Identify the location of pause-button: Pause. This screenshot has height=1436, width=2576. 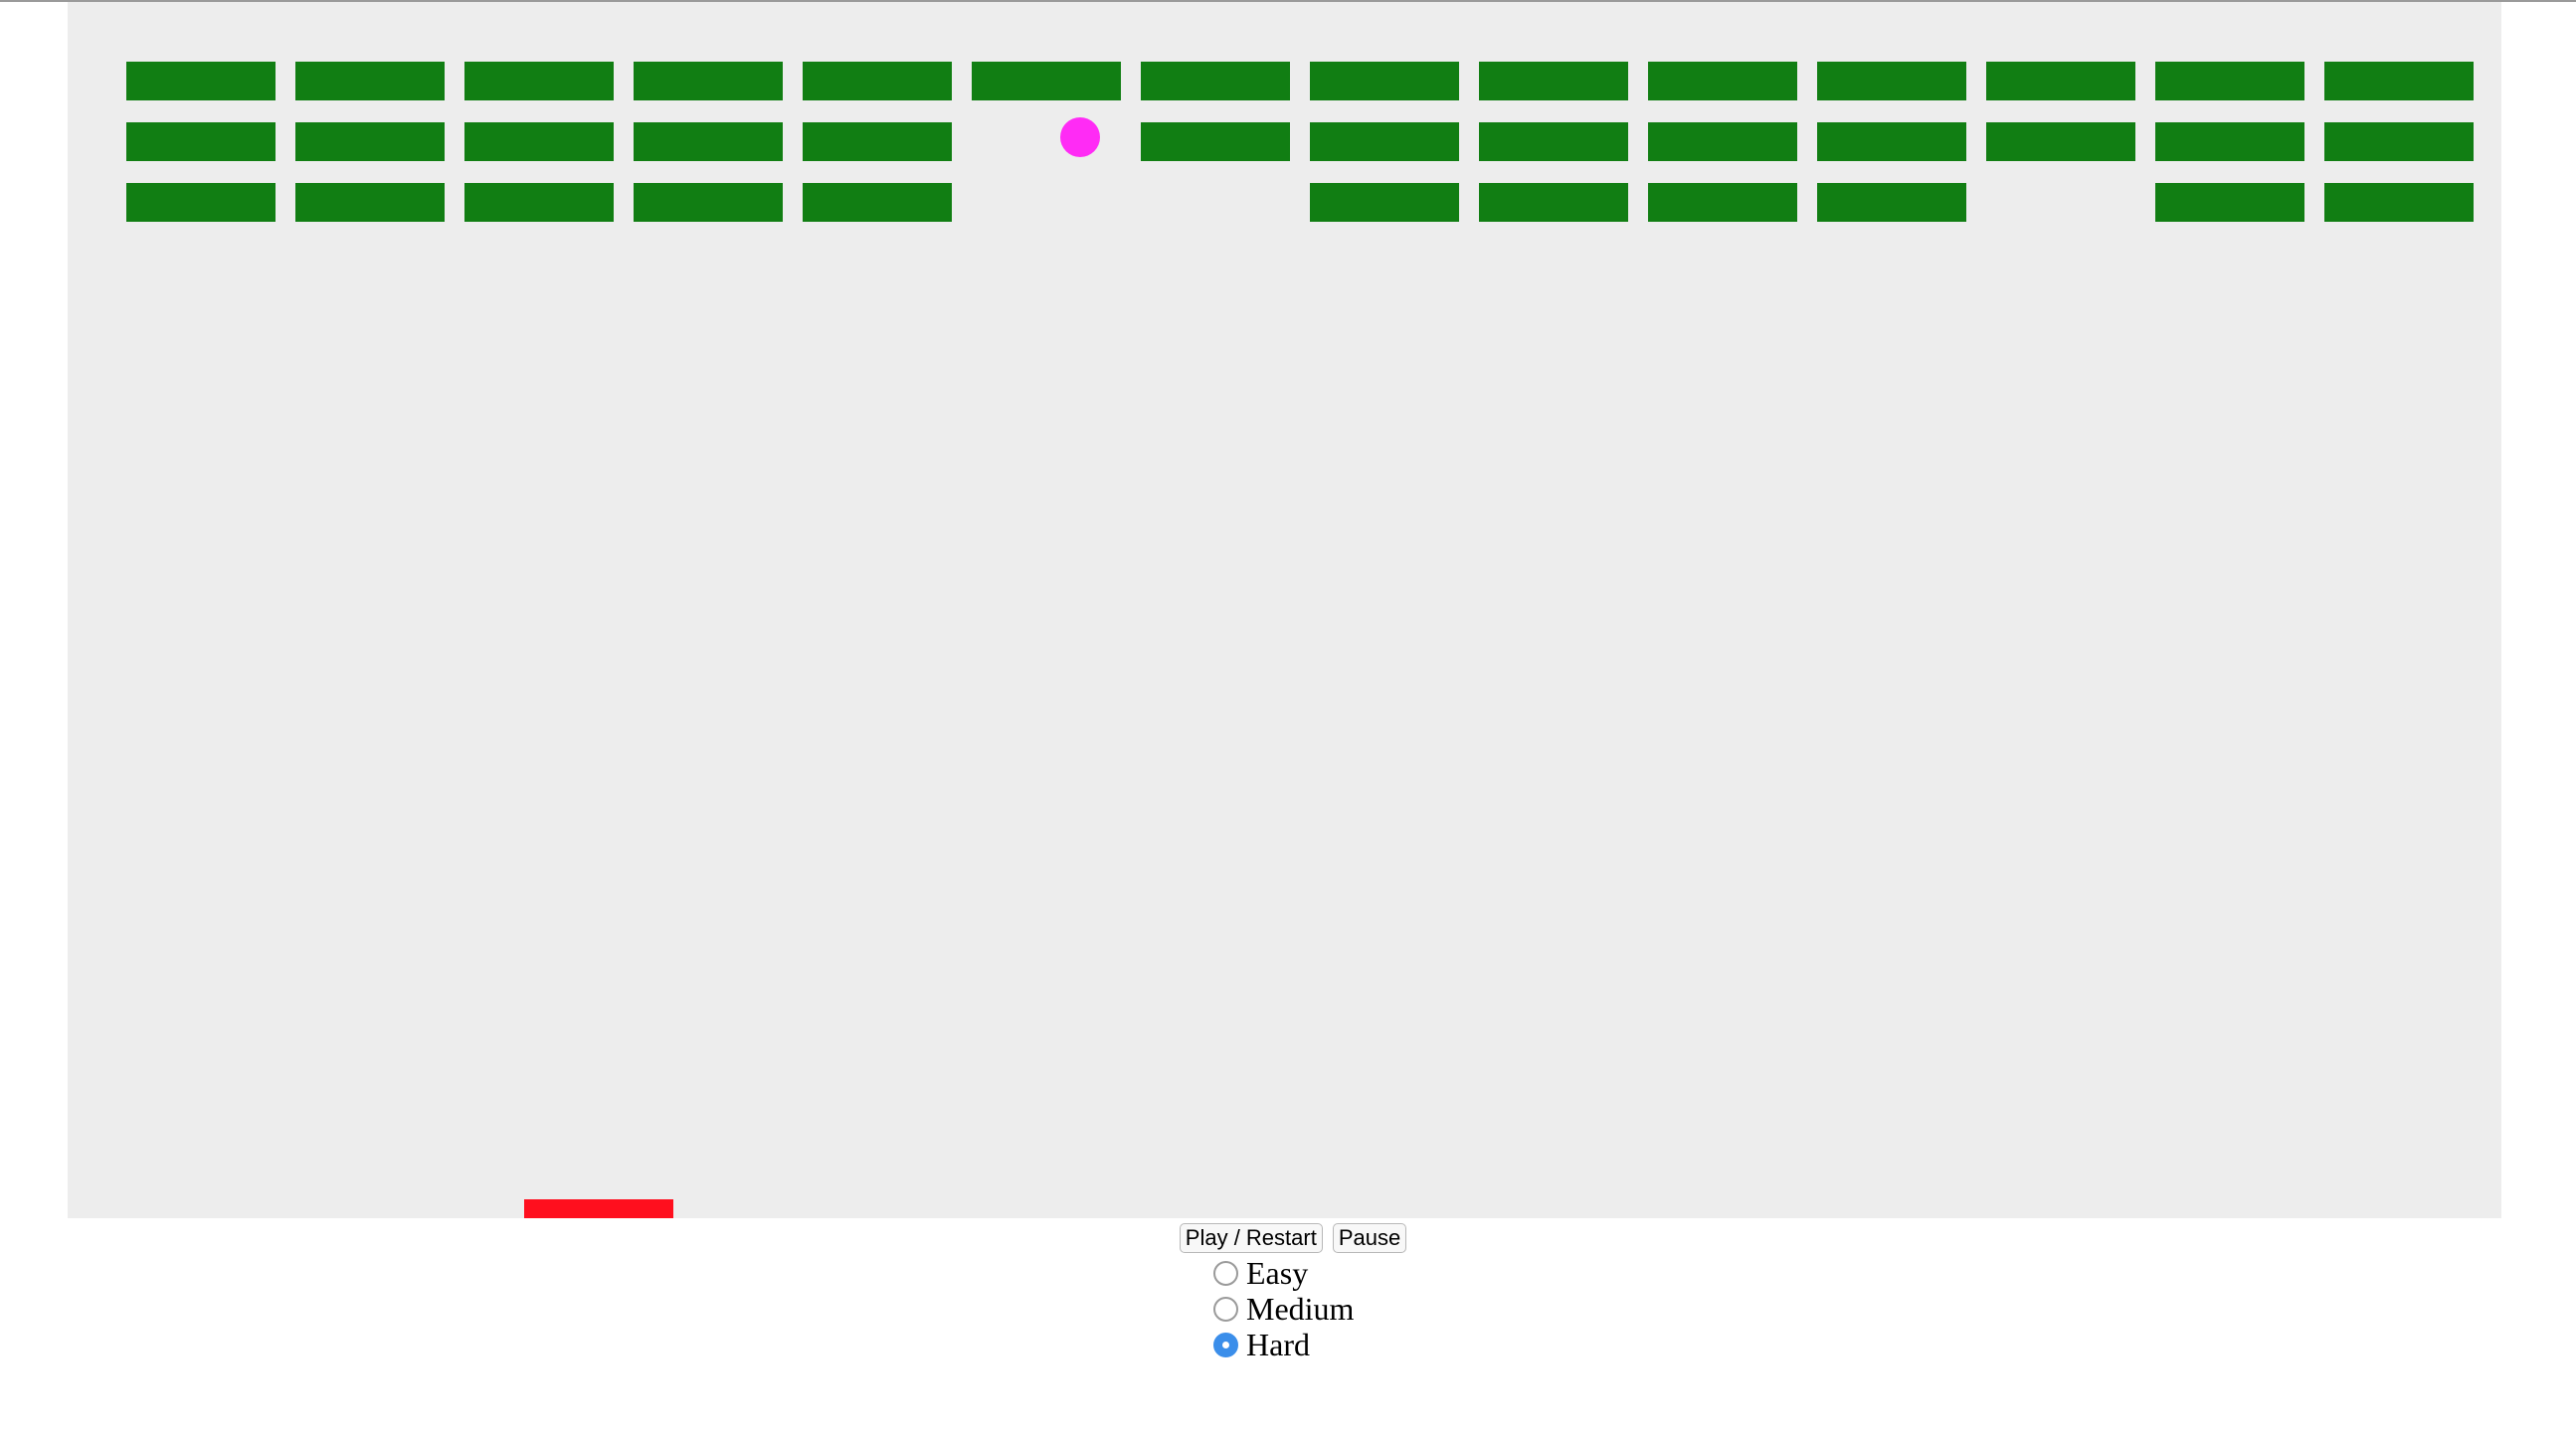
(1369, 1238).